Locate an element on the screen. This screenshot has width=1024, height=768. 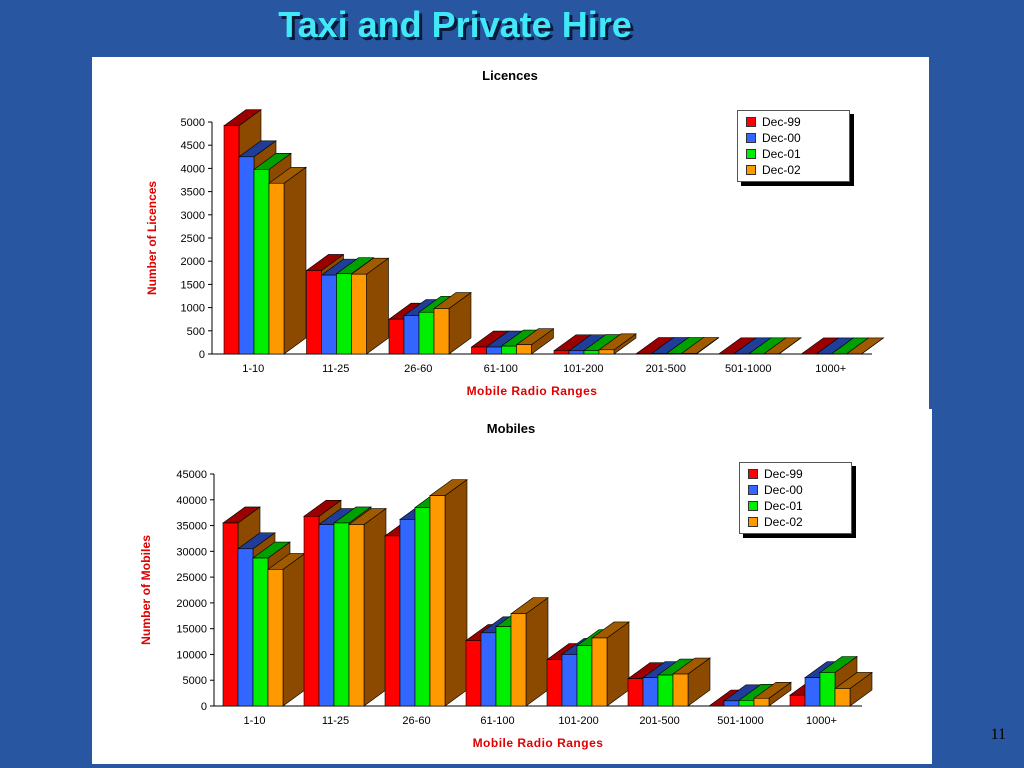
mobiles-legend: Dec-99 Dec-00 Dec-01 Dec-02 is located at coordinates (795, 498).